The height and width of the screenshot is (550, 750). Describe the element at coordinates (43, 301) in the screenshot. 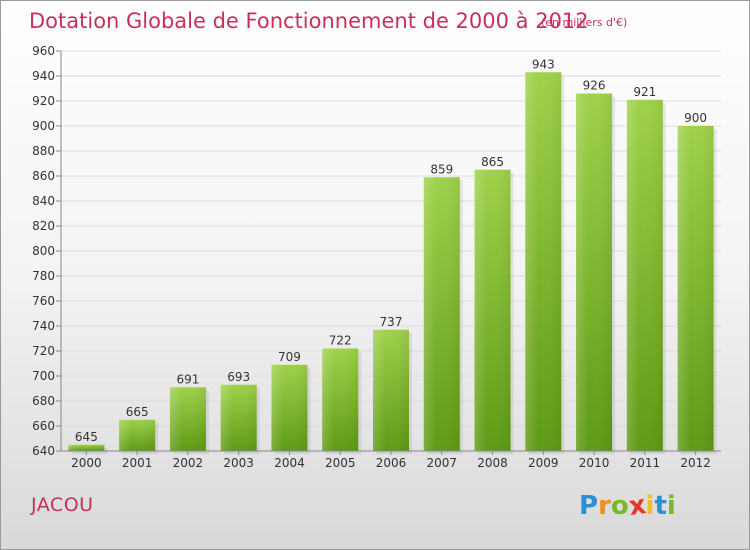

I see `y-tick-label: 760` at that location.